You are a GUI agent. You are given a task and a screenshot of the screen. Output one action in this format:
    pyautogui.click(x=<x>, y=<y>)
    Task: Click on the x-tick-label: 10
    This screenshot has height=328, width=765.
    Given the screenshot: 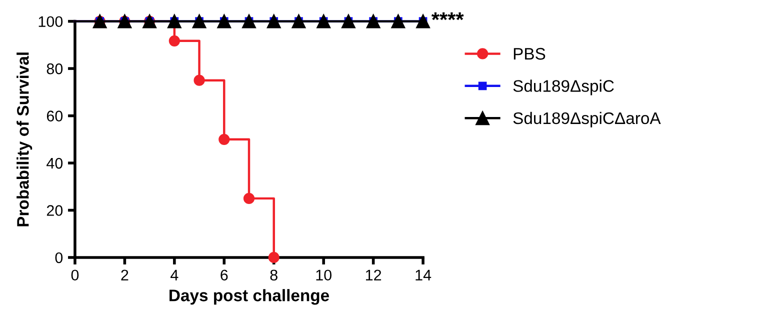 What is the action you would take?
    pyautogui.click(x=324, y=275)
    